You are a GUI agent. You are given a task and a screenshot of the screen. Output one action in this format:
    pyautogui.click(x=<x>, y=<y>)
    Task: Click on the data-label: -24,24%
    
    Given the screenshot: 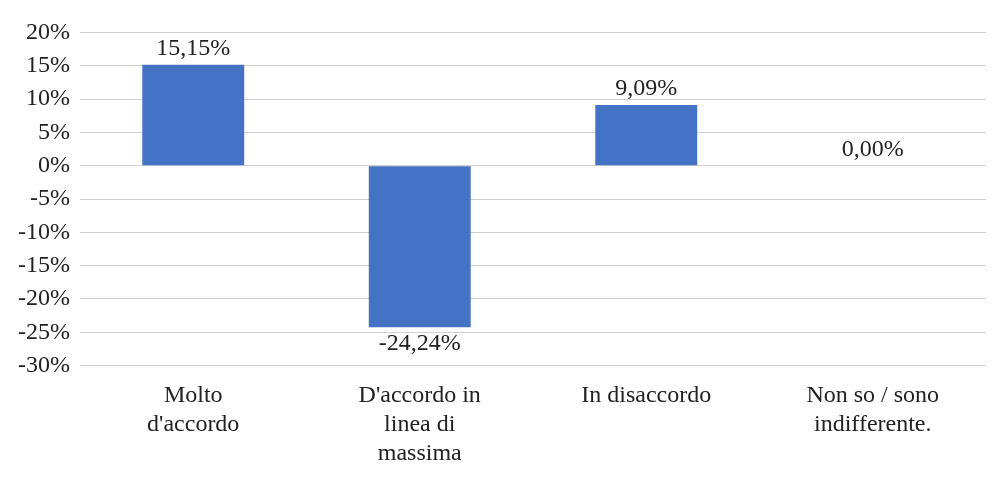 What is the action you would take?
    pyautogui.click(x=419, y=341)
    